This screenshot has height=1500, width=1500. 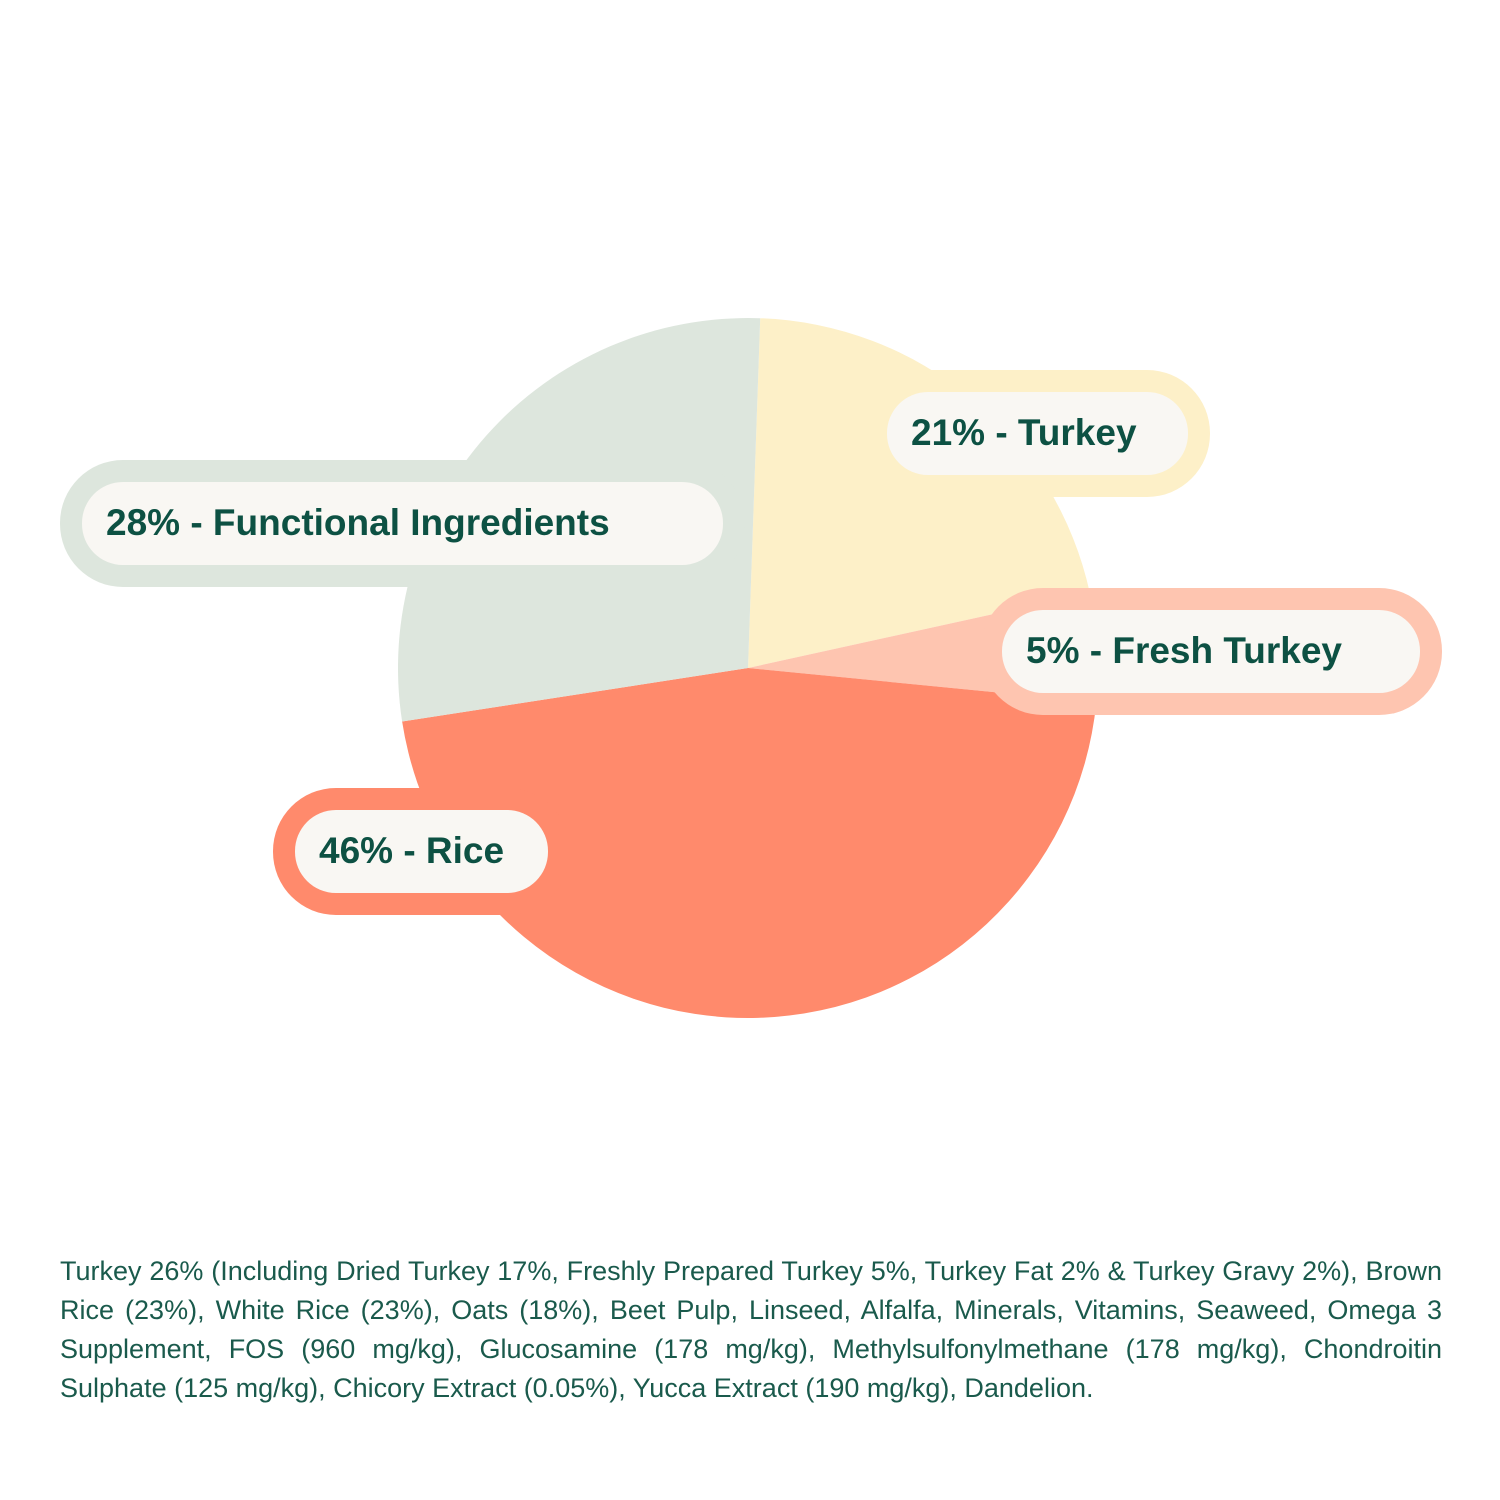 What do you see at coordinates (411, 850) in the screenshot?
I see `data-label: 46% - Rice` at bounding box center [411, 850].